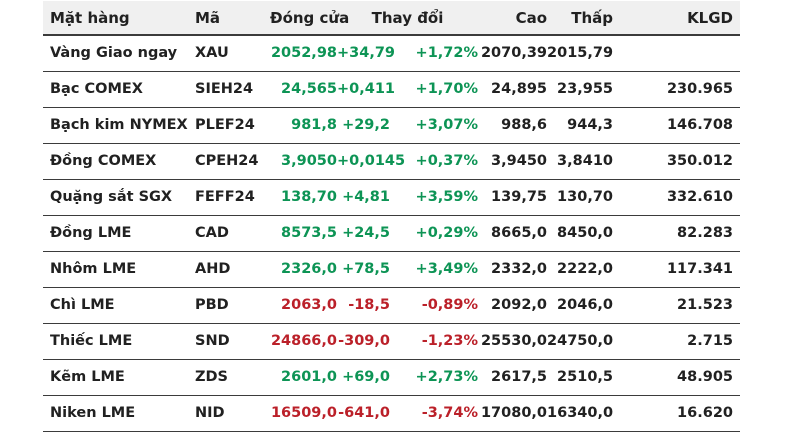 This screenshot has height=442, width=800. Describe the element at coordinates (408, 18) in the screenshot. I see `header-change: Thay đổi` at that location.